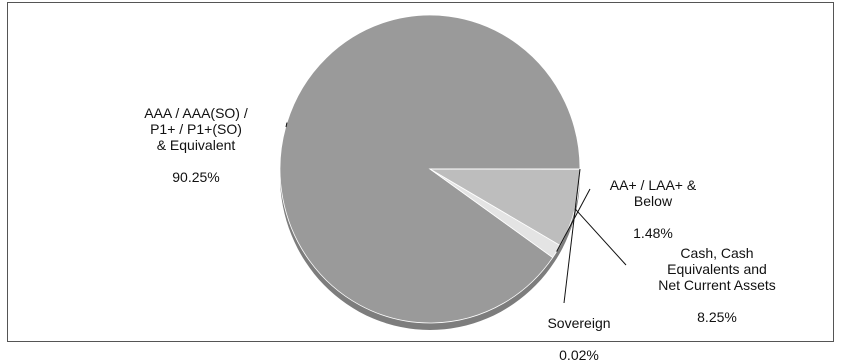 The height and width of the screenshot is (363, 842). I want to click on label-cash-value: 8.25%, so click(717, 317).